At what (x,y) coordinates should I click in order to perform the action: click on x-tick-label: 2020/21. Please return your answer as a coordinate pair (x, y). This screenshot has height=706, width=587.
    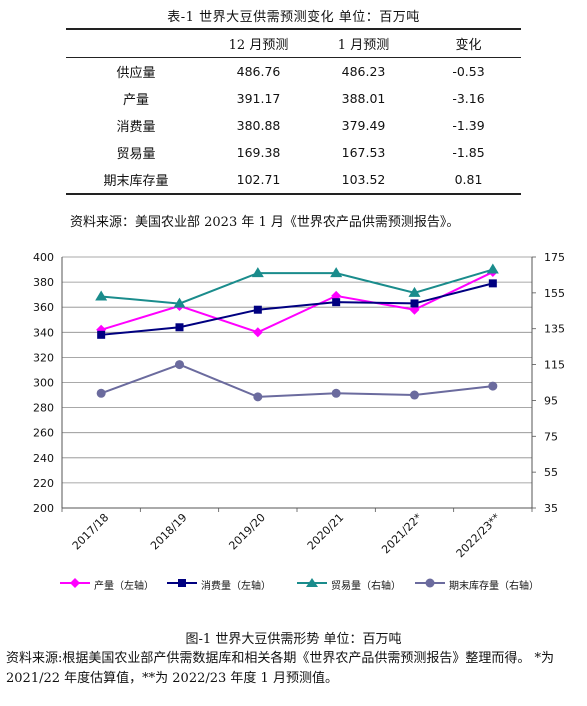
    Looking at the image, I should click on (326, 532).